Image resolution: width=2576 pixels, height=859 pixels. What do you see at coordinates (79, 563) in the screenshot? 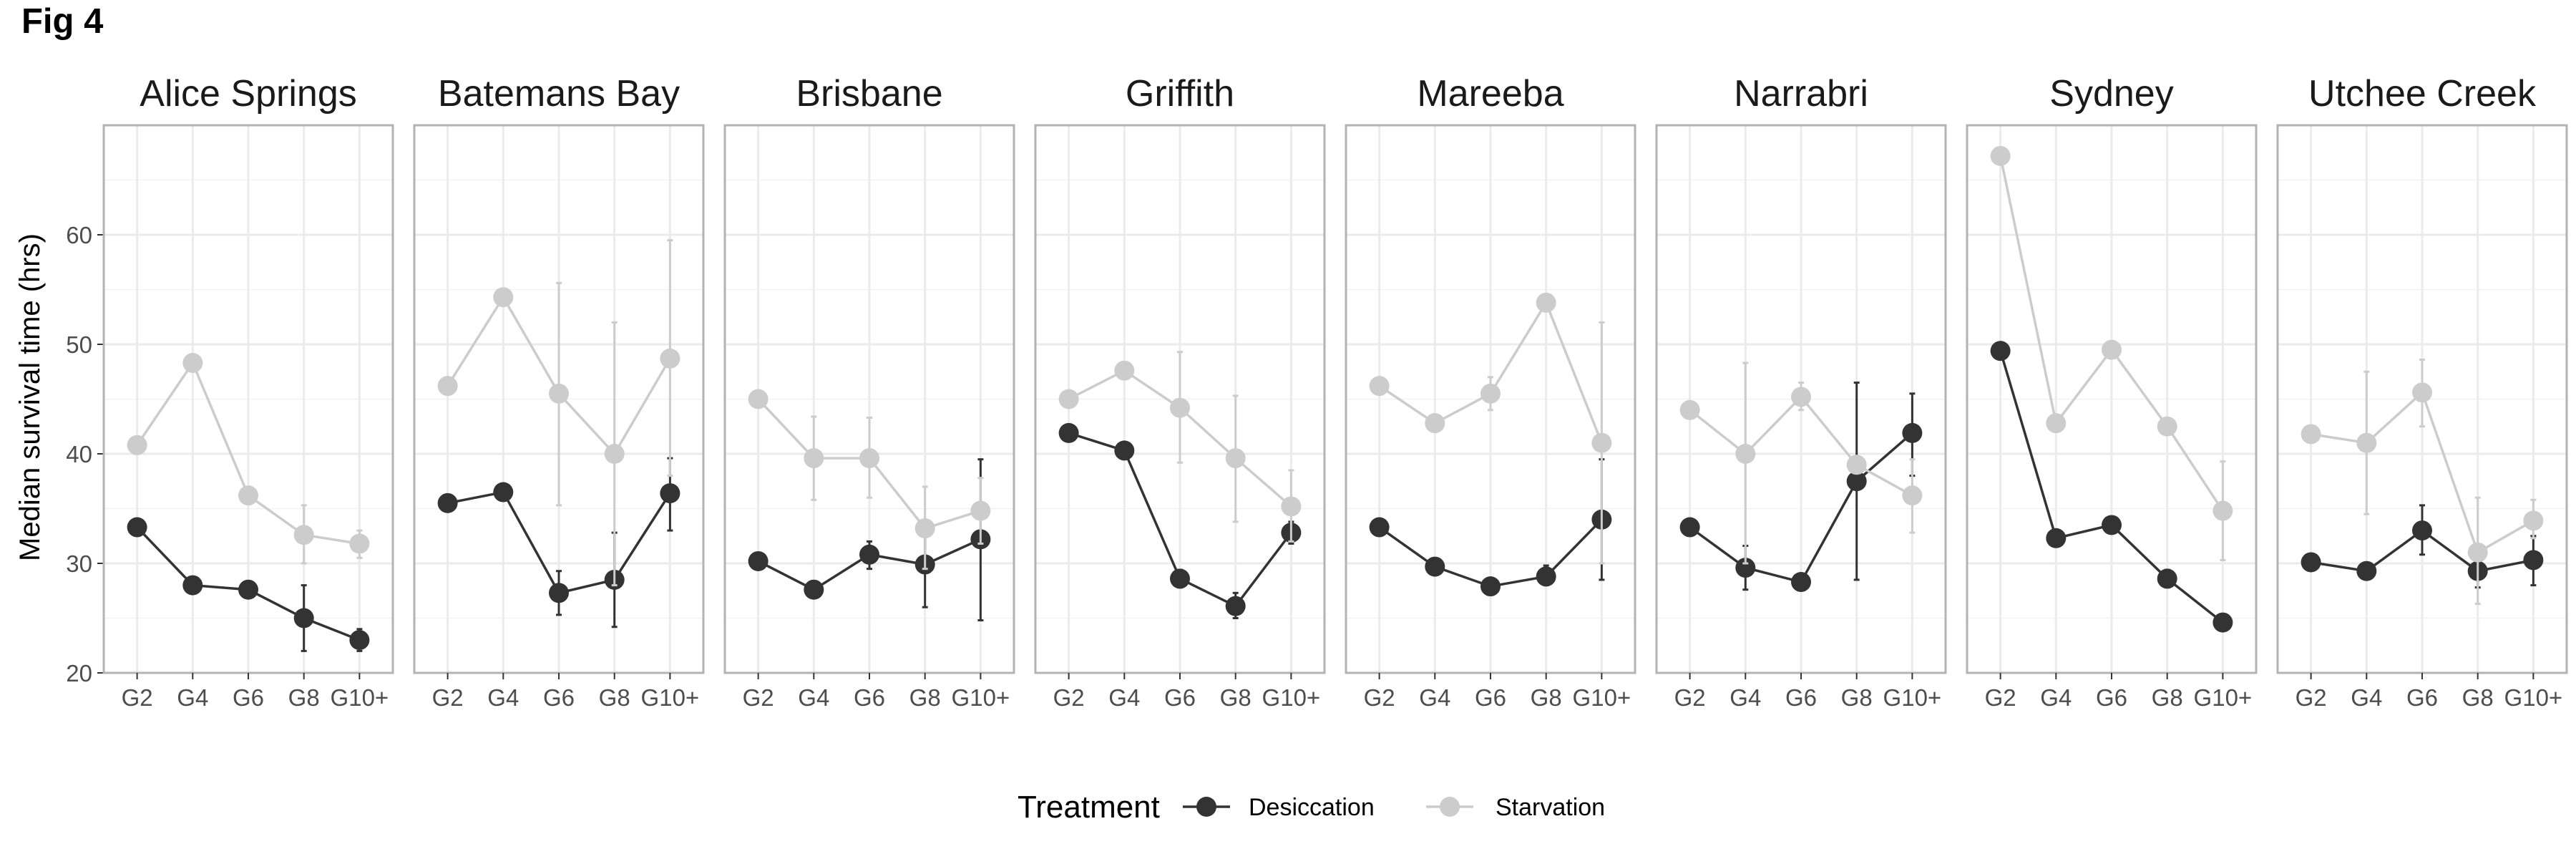
I see `y-tick-label: 30` at bounding box center [79, 563].